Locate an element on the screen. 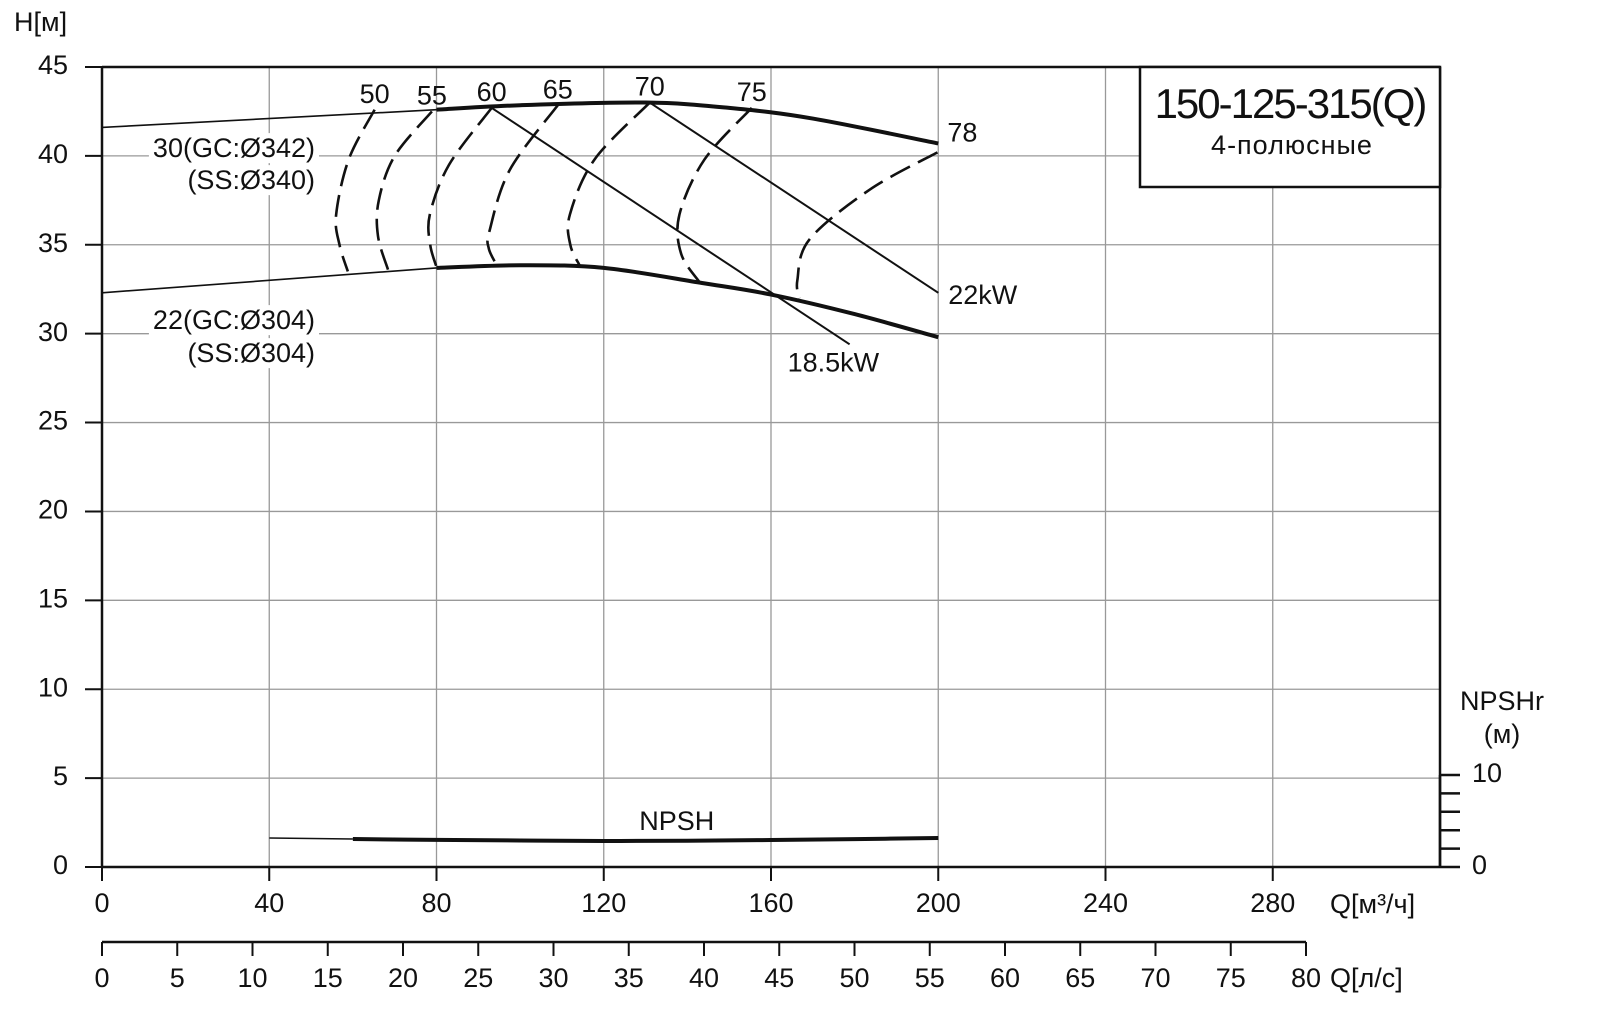  y-tick-label: 35 is located at coordinates (53, 243).